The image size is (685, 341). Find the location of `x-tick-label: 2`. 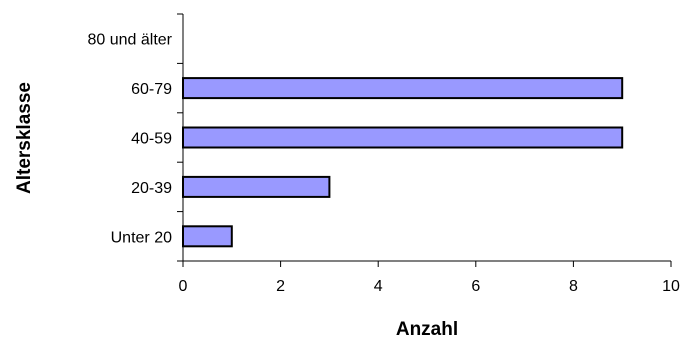

x-tick-label: 2 is located at coordinates (280, 286).